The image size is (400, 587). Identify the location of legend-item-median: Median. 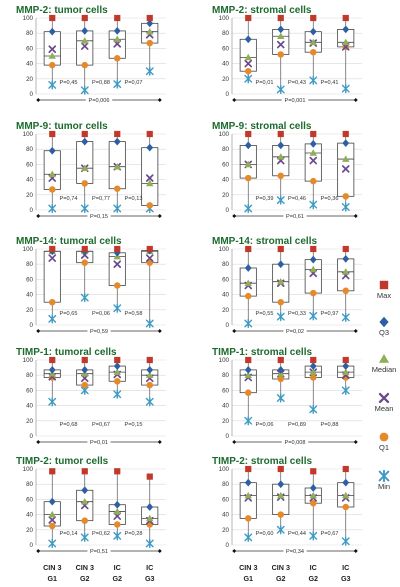
(384, 363).